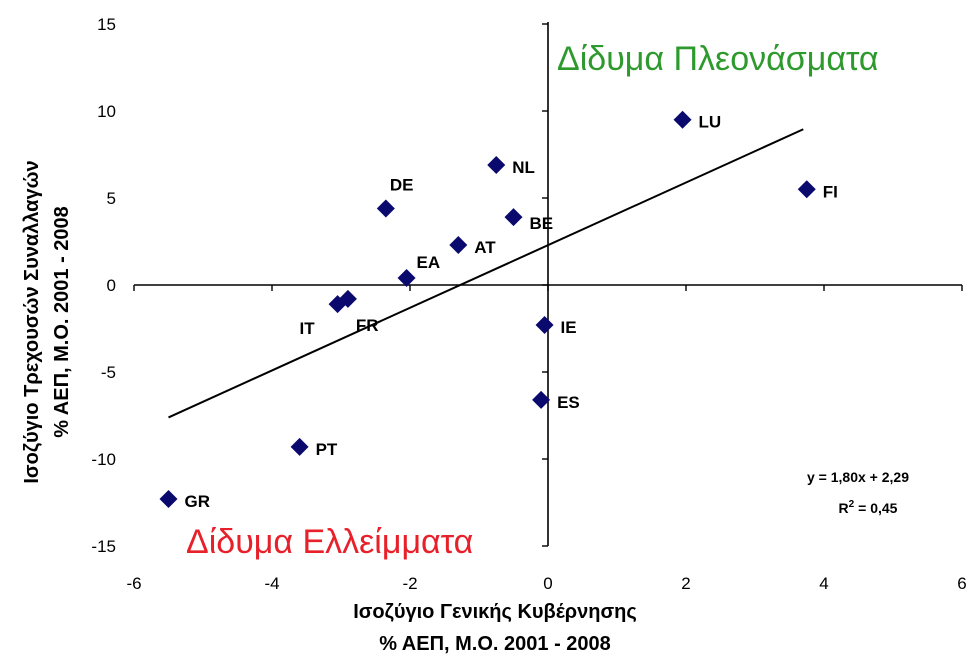 The image size is (971, 660). Describe the element at coordinates (569, 327) in the screenshot. I see `point-label-ie: IE` at that location.